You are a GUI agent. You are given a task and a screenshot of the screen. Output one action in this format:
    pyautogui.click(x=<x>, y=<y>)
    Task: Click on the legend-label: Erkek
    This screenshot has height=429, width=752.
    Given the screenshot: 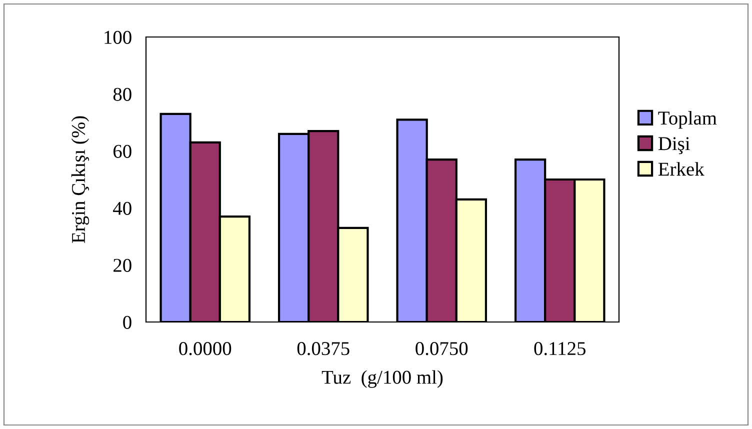 What is the action you would take?
    pyautogui.click(x=681, y=169)
    